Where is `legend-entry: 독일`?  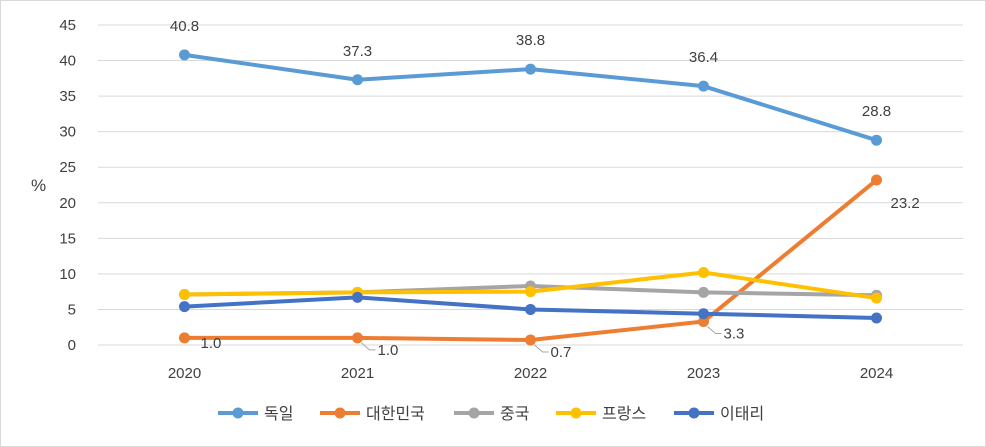
legend-entry: 독일 is located at coordinates (255, 414).